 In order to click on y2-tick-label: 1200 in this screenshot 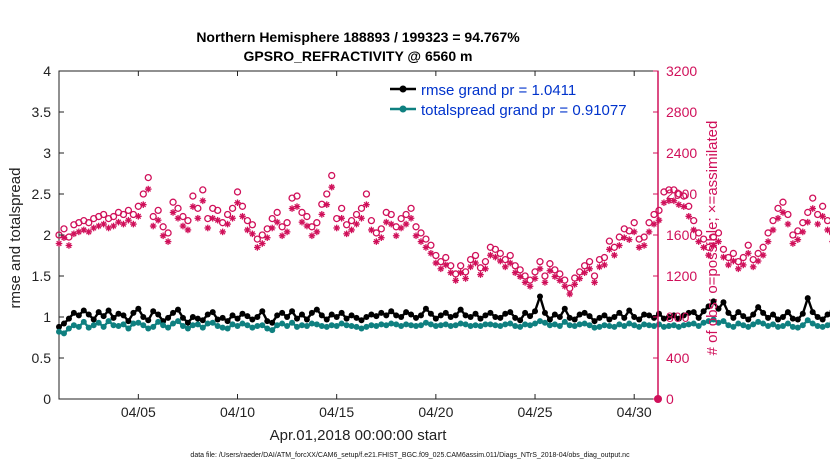, I will do `click(681, 276)`.